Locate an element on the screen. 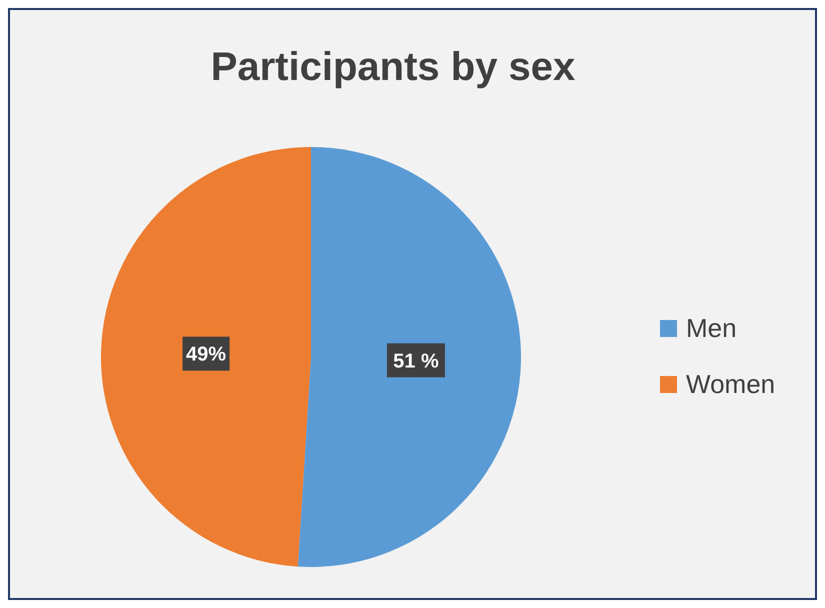 This screenshot has height=608, width=825. legend-label: Women is located at coordinates (731, 384).